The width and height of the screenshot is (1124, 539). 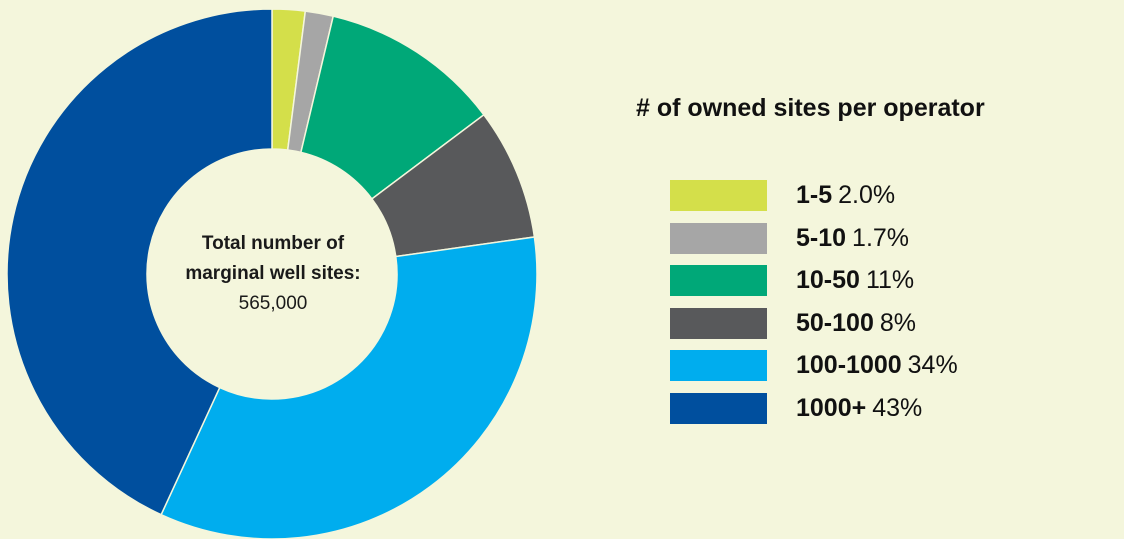 I want to click on legend-category: 1-5, so click(x=814, y=195).